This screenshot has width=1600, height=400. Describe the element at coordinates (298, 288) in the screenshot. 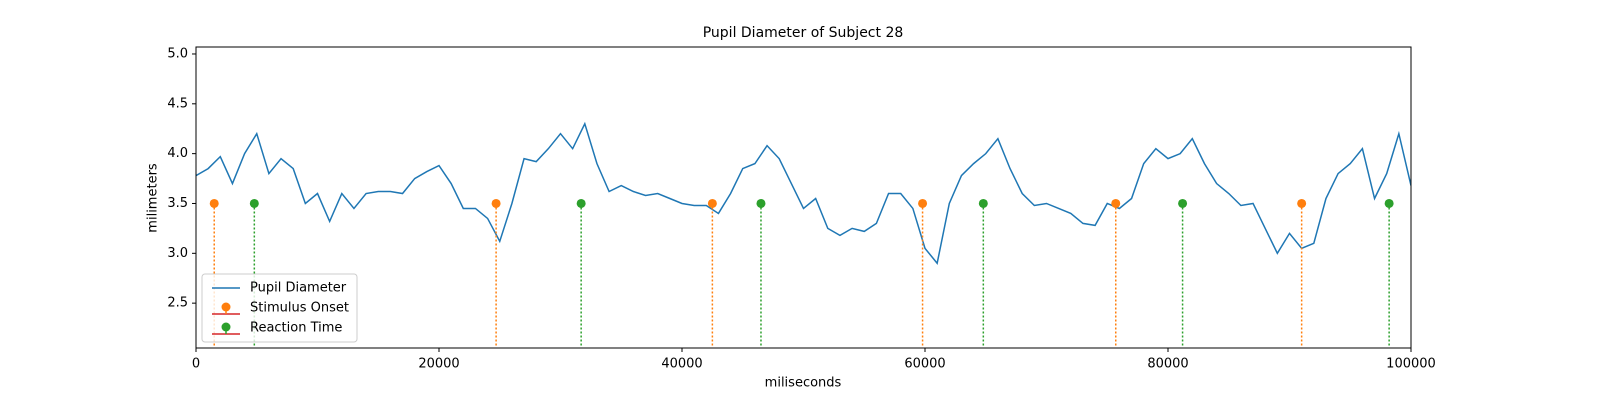

I see `legend-label: Pupil Diameter` at that location.